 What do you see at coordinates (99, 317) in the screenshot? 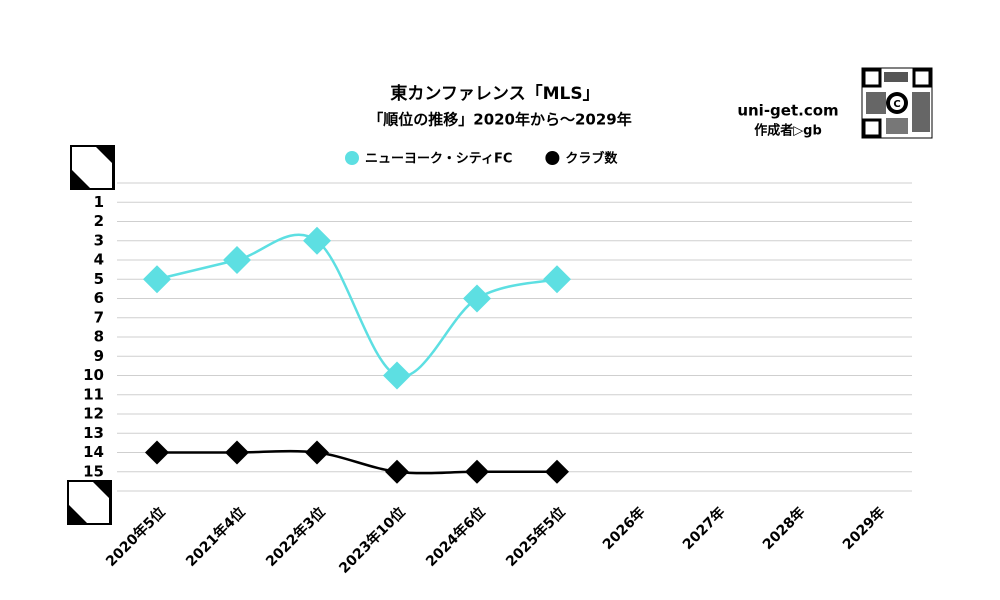
I see `y-tick-label: 7` at bounding box center [99, 317].